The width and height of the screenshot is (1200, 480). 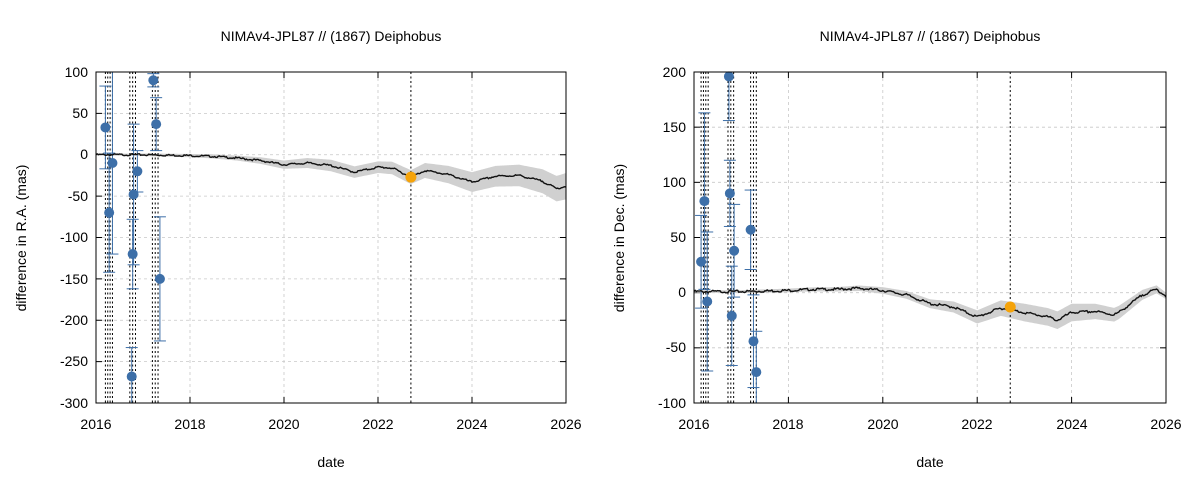 What do you see at coordinates (74, 320) in the screenshot?
I see `ra-ytick-label: -200` at bounding box center [74, 320].